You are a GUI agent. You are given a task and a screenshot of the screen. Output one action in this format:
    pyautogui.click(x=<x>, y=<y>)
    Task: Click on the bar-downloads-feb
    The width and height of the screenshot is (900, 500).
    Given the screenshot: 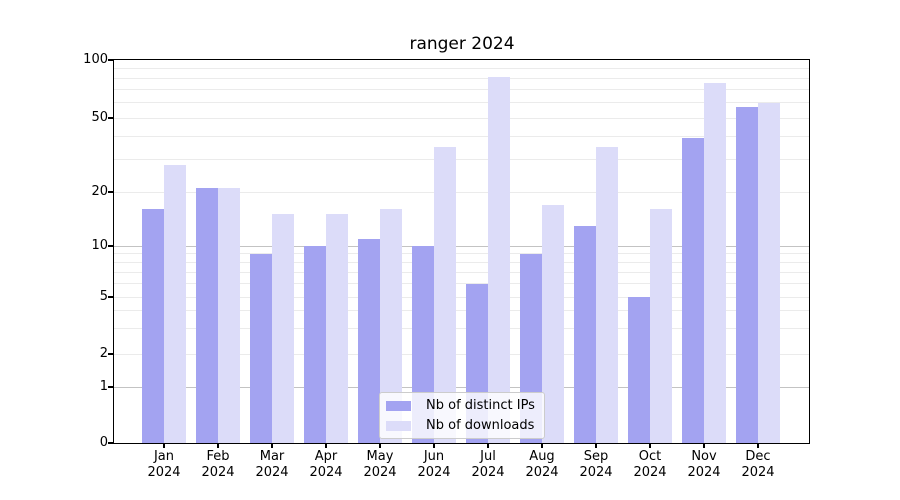 What is the action you would take?
    pyautogui.click(x=229, y=315)
    